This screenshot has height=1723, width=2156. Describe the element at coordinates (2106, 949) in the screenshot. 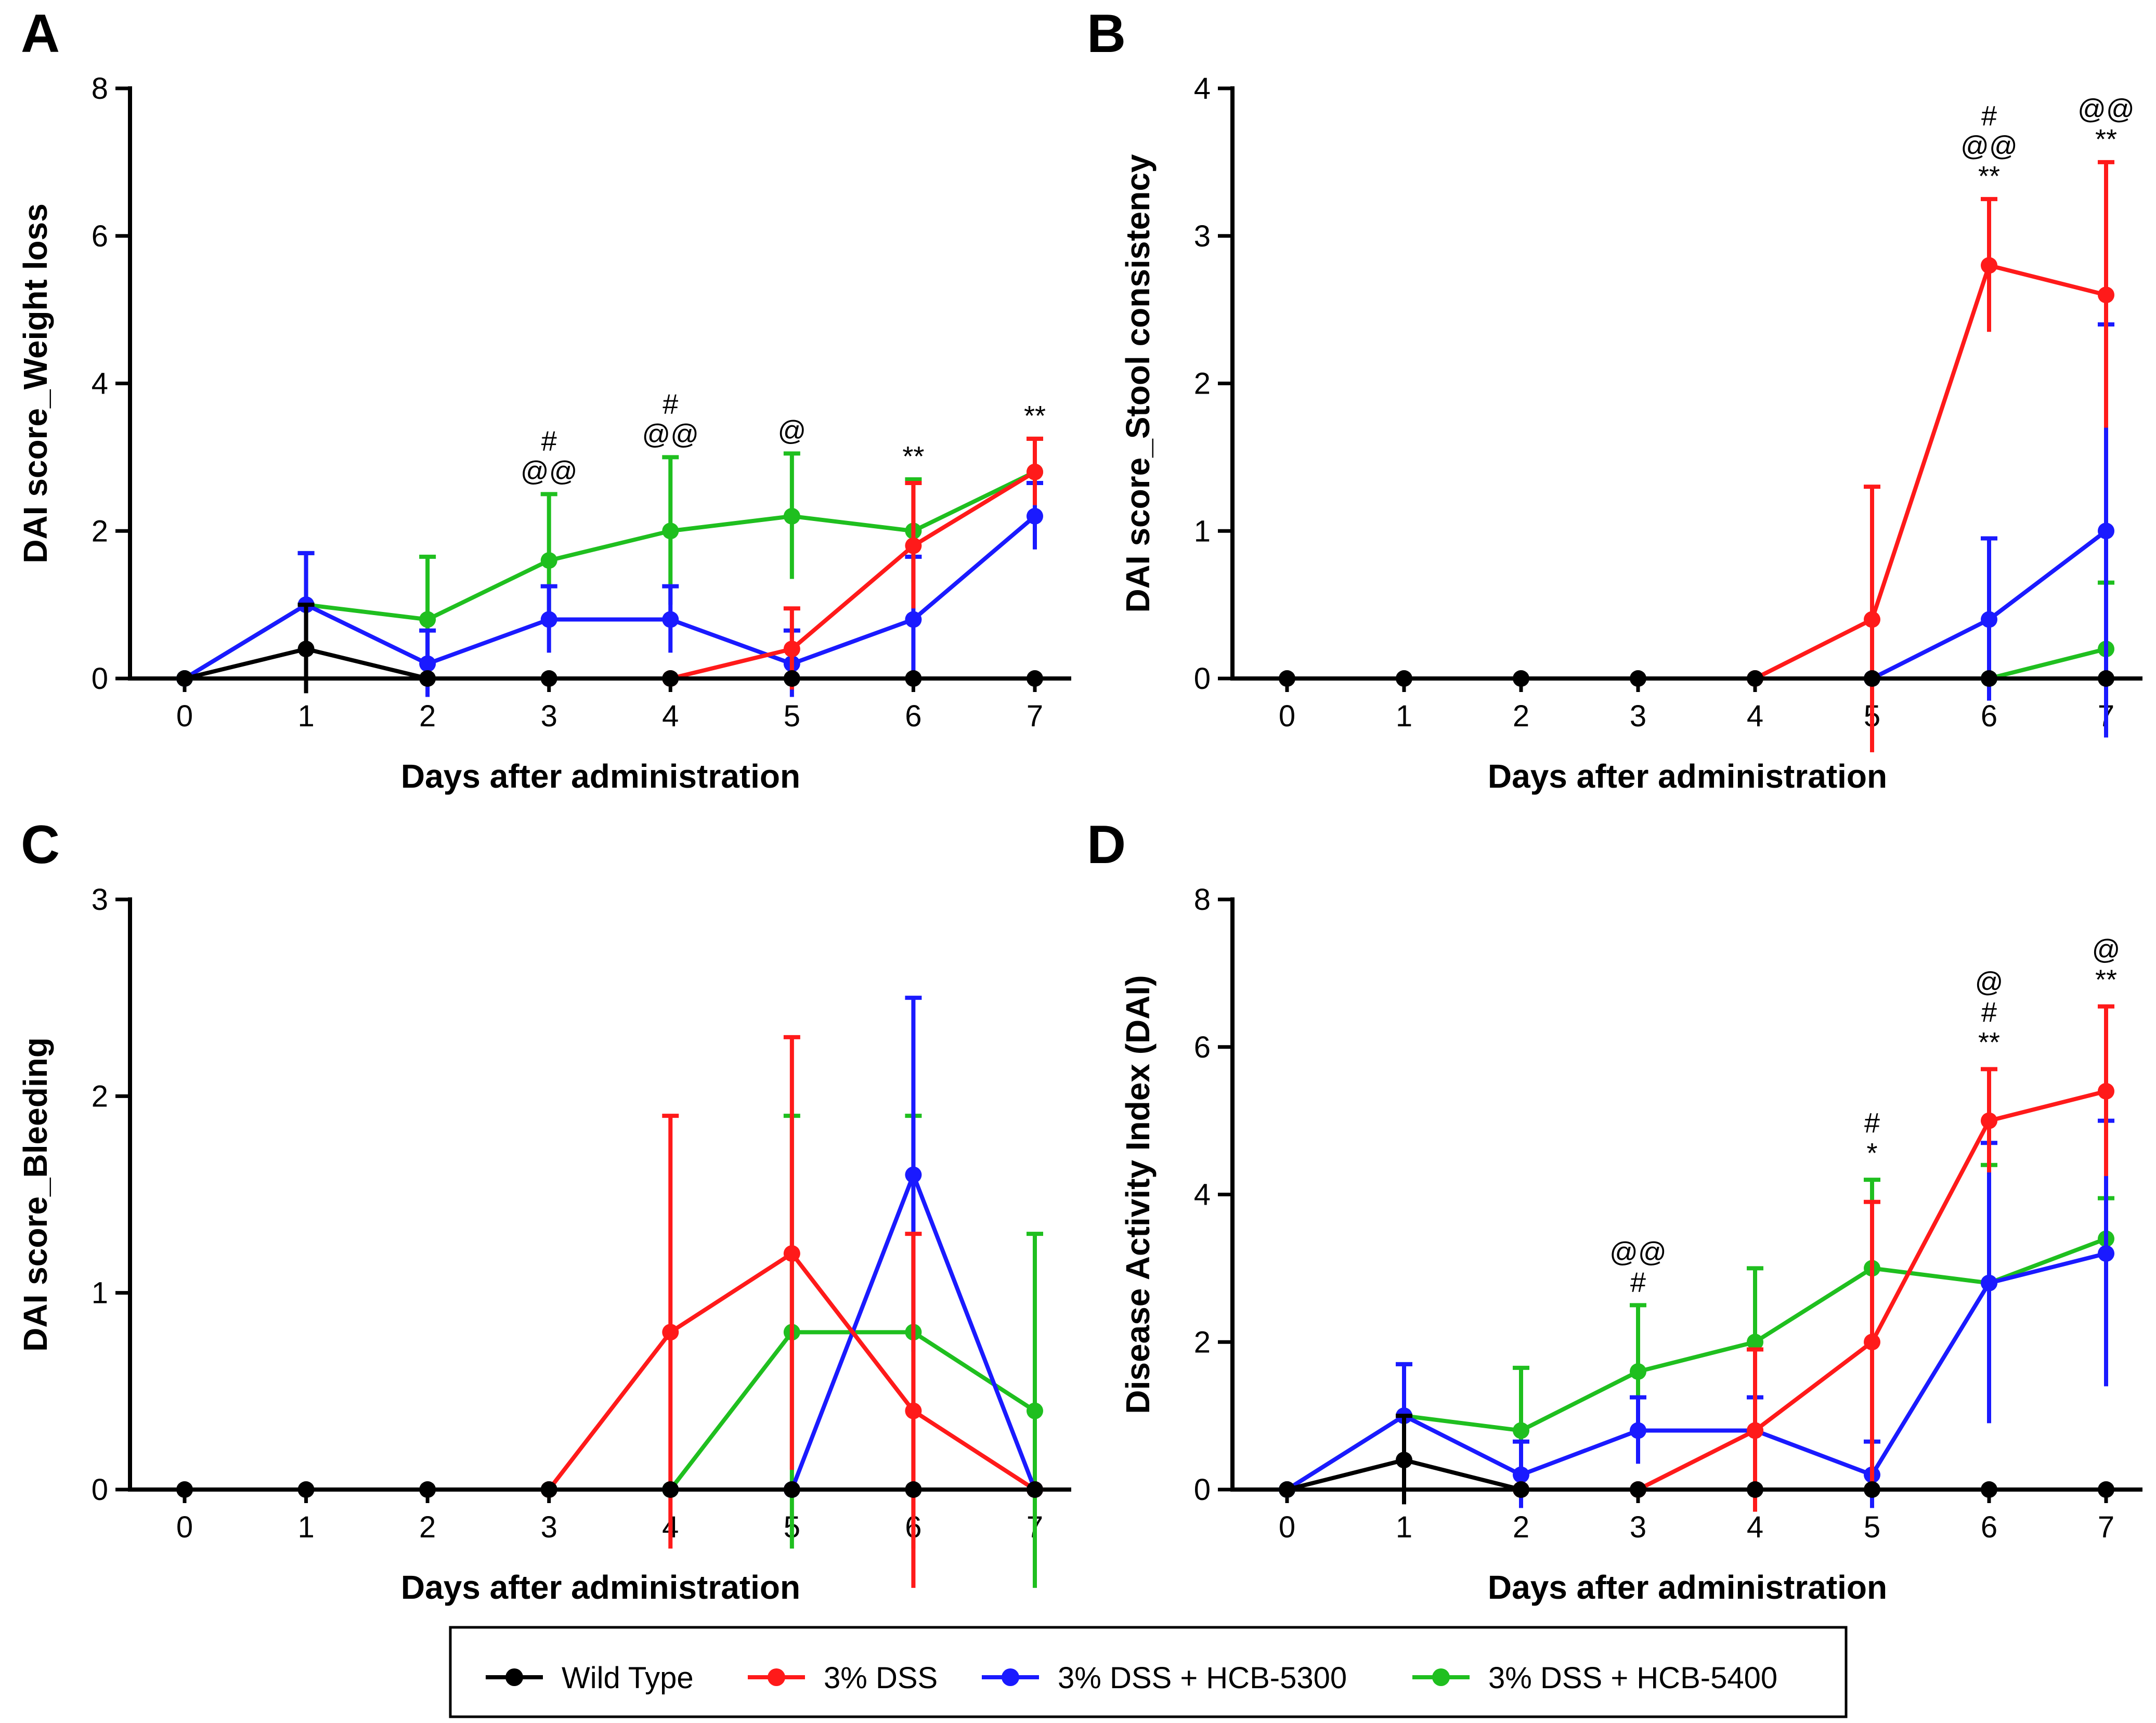

I see `significance-d-3-0: @` at that location.